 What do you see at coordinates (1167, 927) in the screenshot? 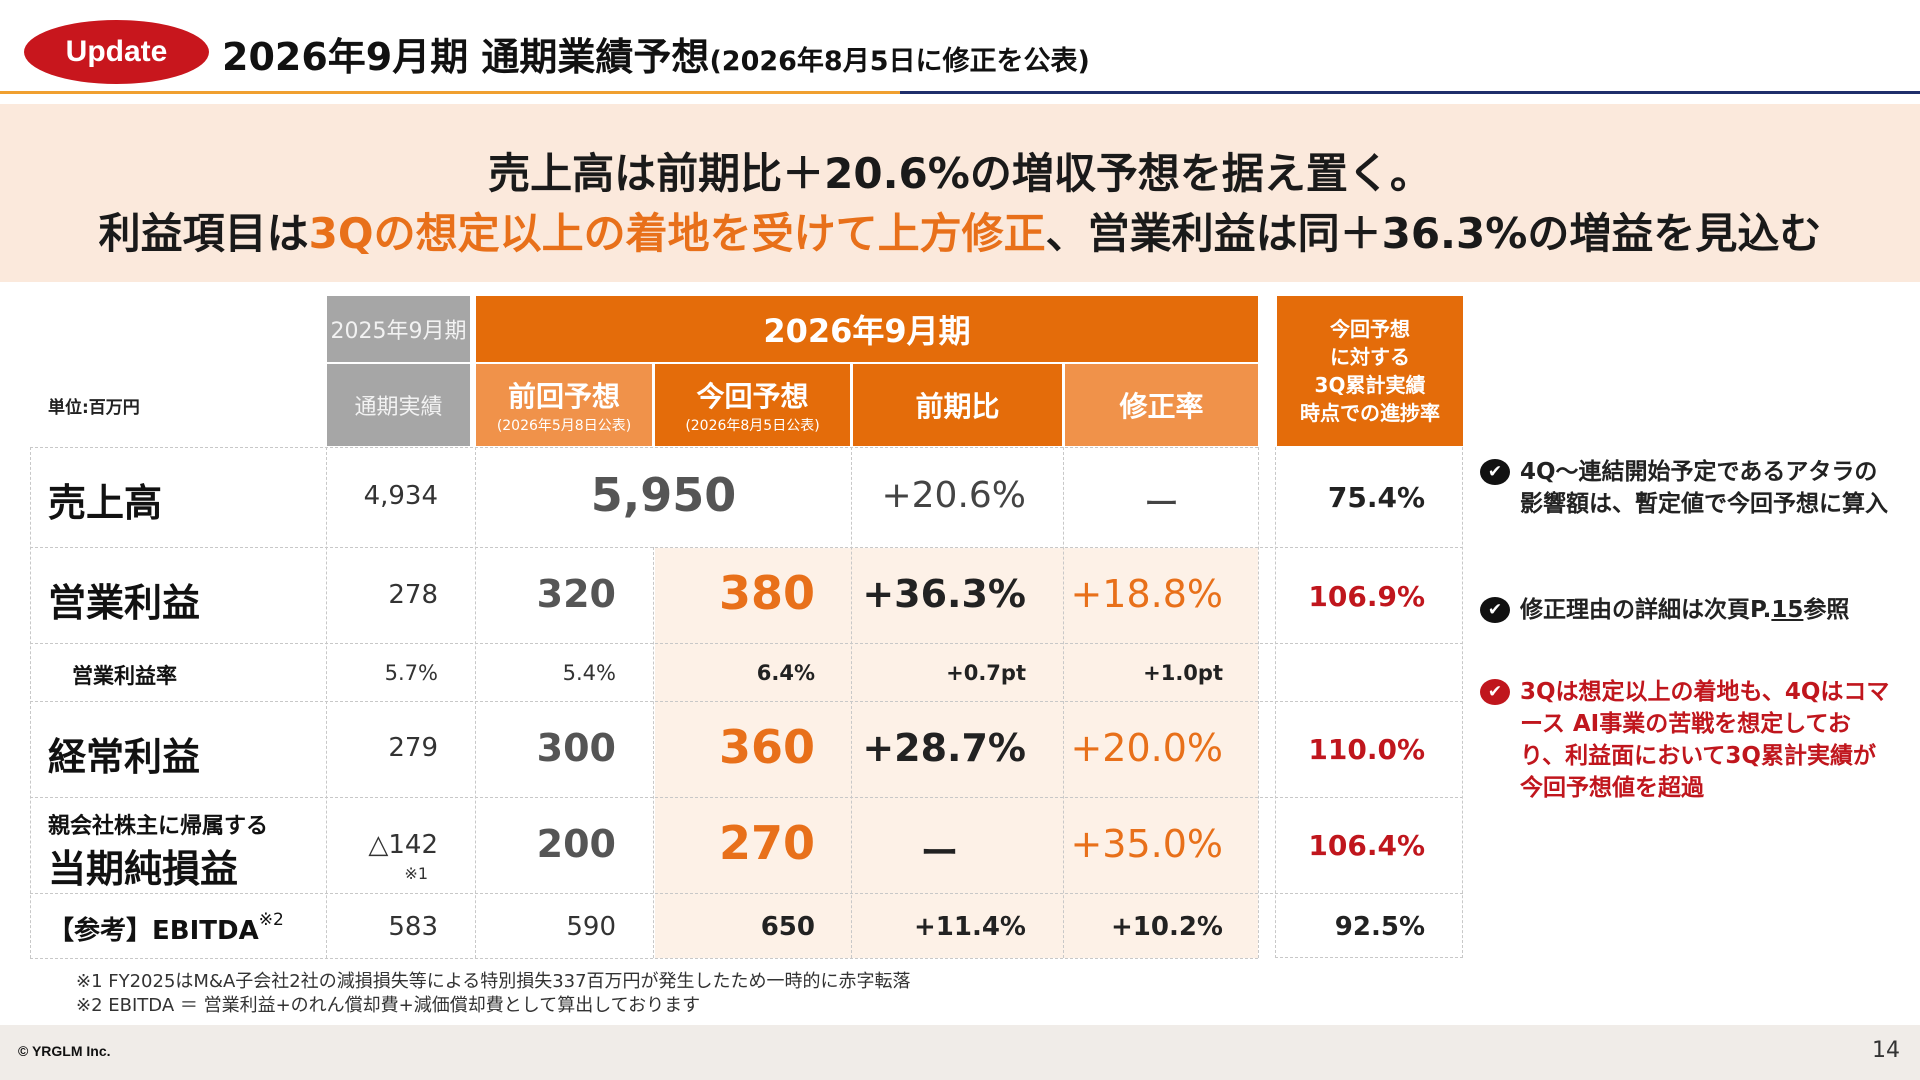
I see `ebitda-revision: +10.2%` at bounding box center [1167, 927].